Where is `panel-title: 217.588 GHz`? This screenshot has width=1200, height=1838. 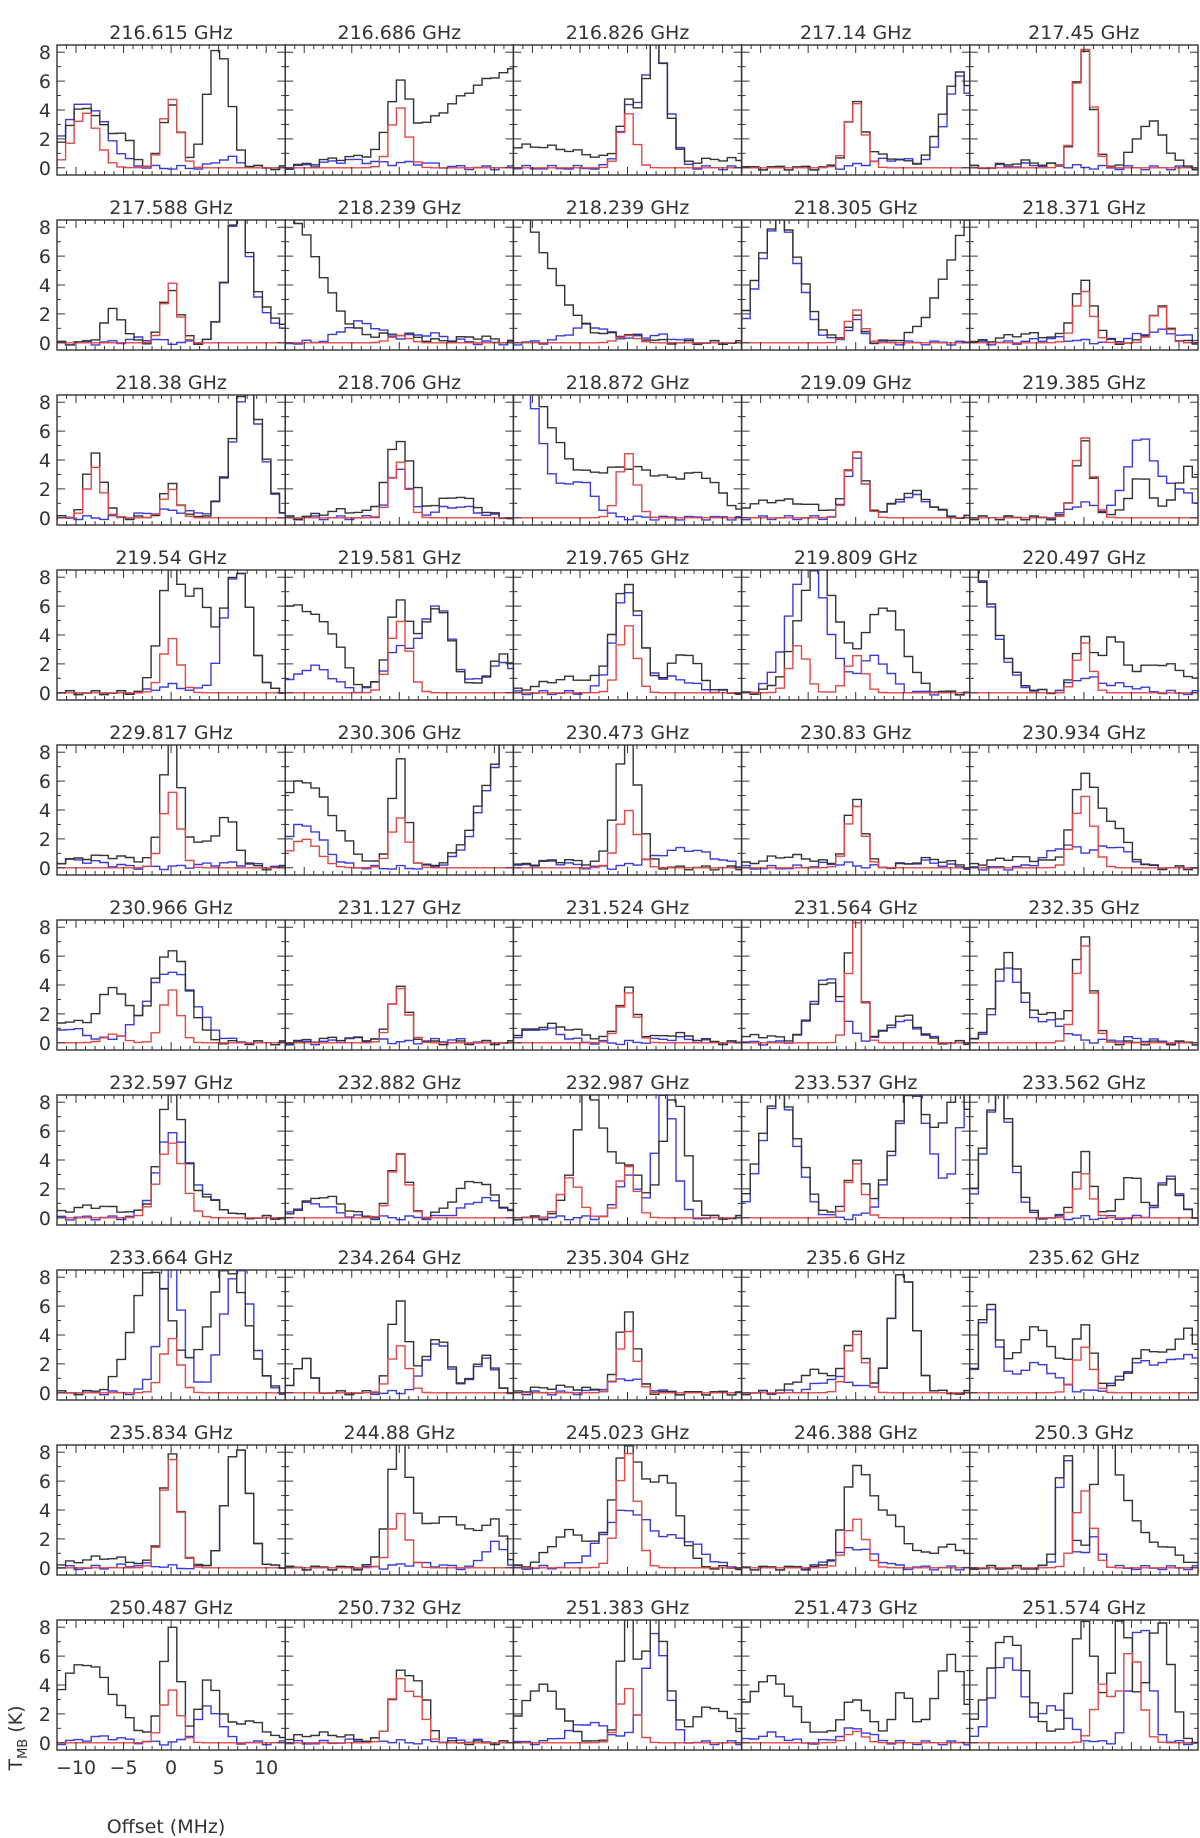
panel-title: 217.588 GHz is located at coordinates (171, 208).